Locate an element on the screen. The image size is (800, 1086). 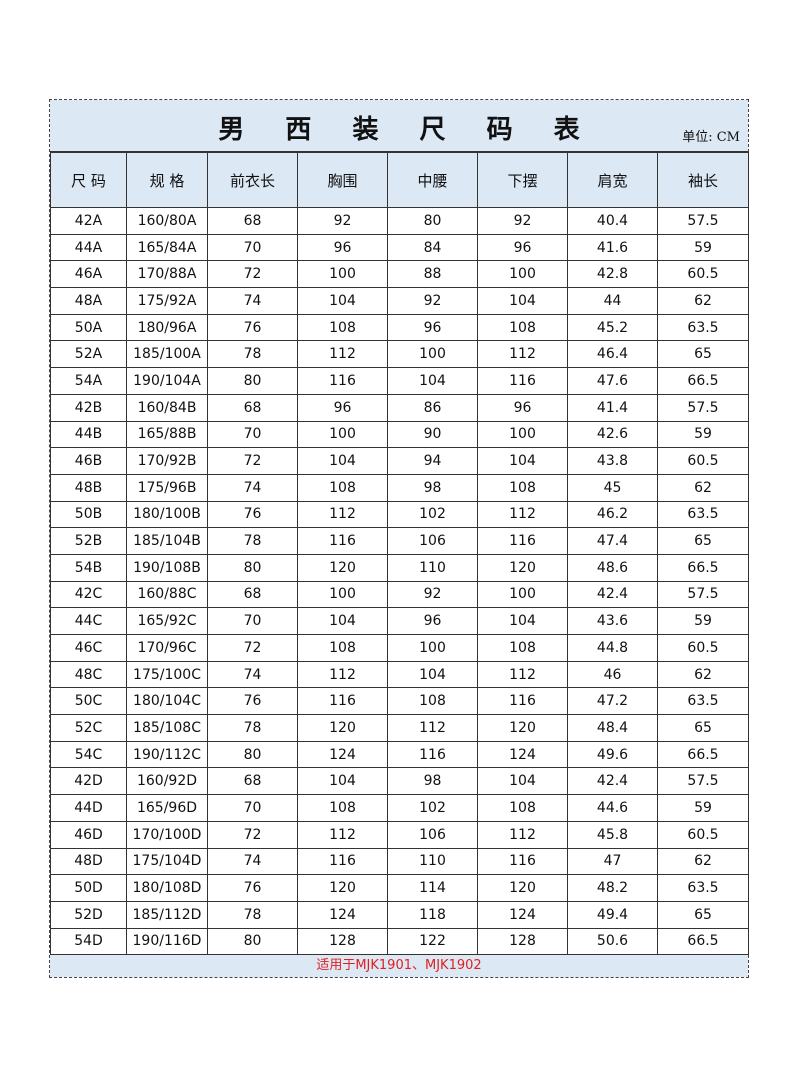
cell-size: 50C is located at coordinates (88, 701).